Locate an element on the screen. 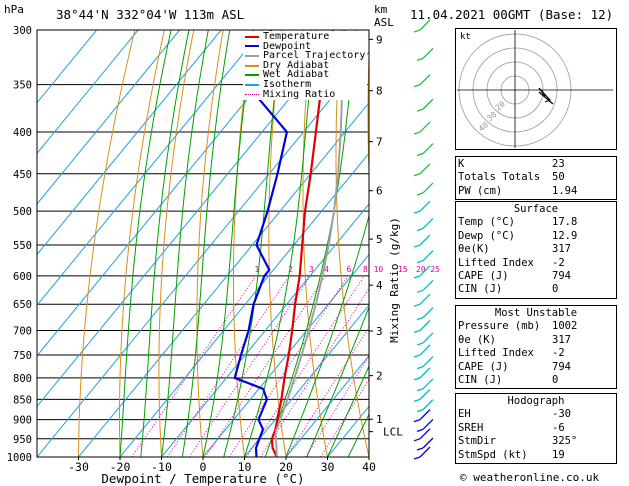 This screenshot has height=486, width=629. hodograph_table-value: -30 is located at coordinates (561, 414).